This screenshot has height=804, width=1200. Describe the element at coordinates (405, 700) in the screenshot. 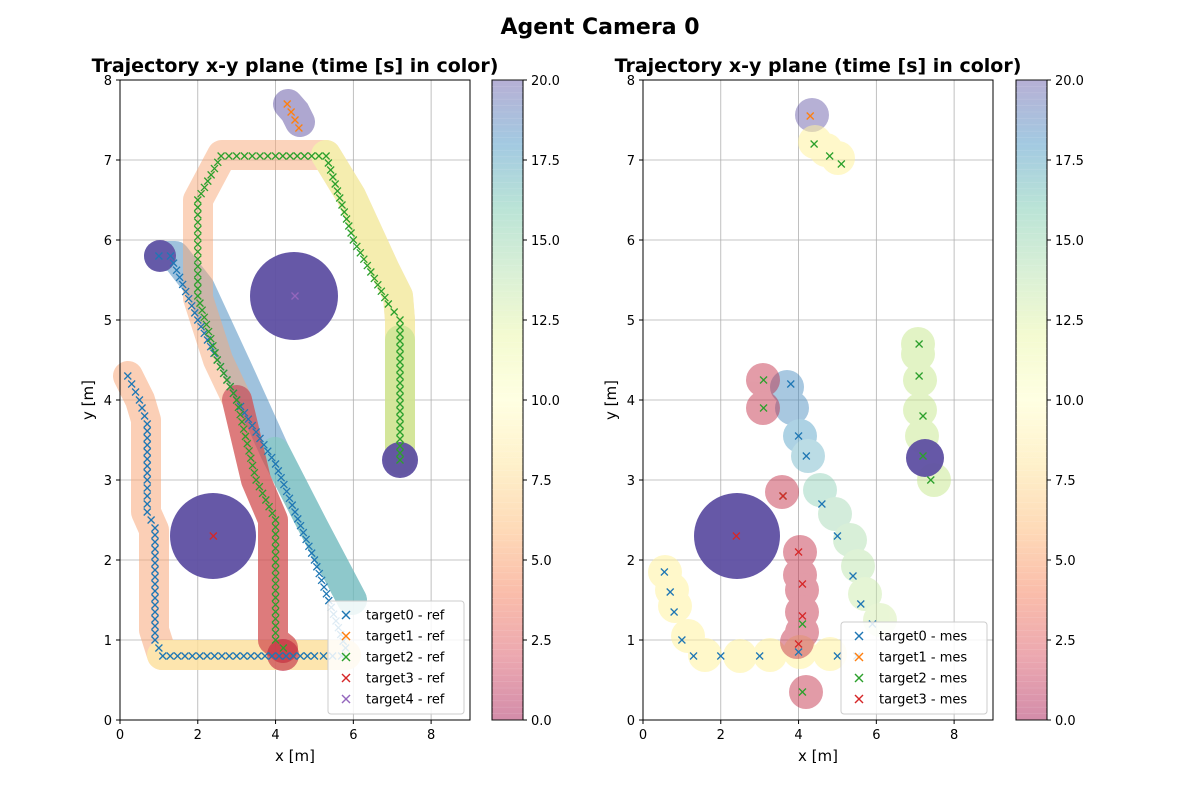

I see `legend-label: target4 - ref` at that location.